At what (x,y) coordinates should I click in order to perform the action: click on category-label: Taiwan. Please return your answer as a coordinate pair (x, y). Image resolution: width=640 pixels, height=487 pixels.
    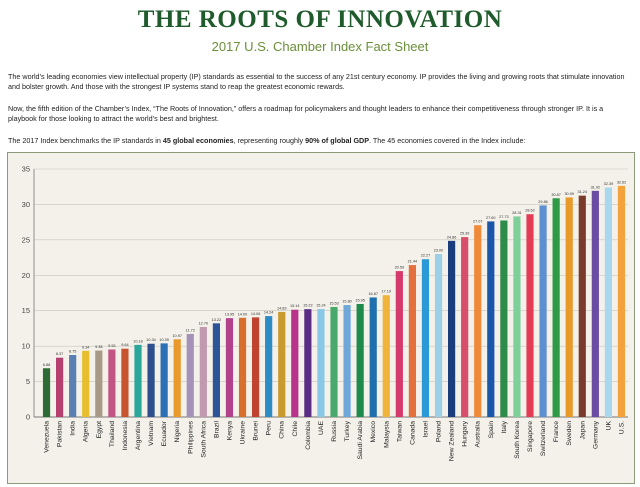
    Looking at the image, I should click on (399, 431).